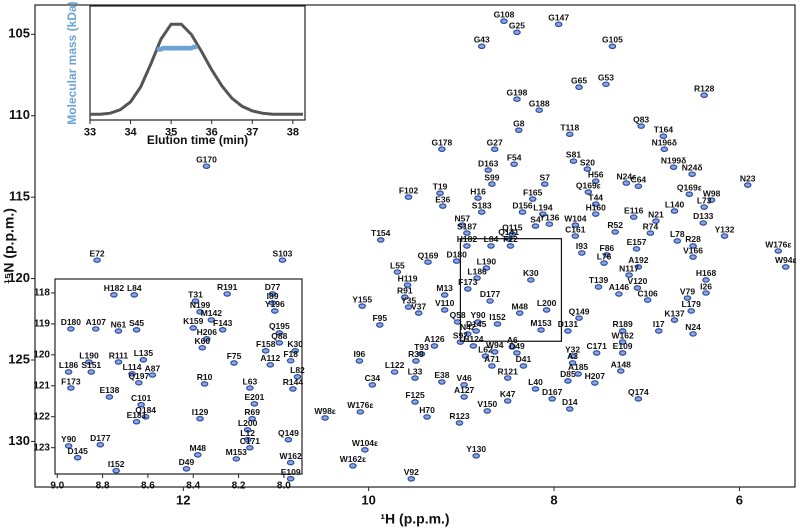 This screenshot has height=531, width=800. What do you see at coordinates (482, 40) in the screenshot?
I see `peak-label: G43` at bounding box center [482, 40].